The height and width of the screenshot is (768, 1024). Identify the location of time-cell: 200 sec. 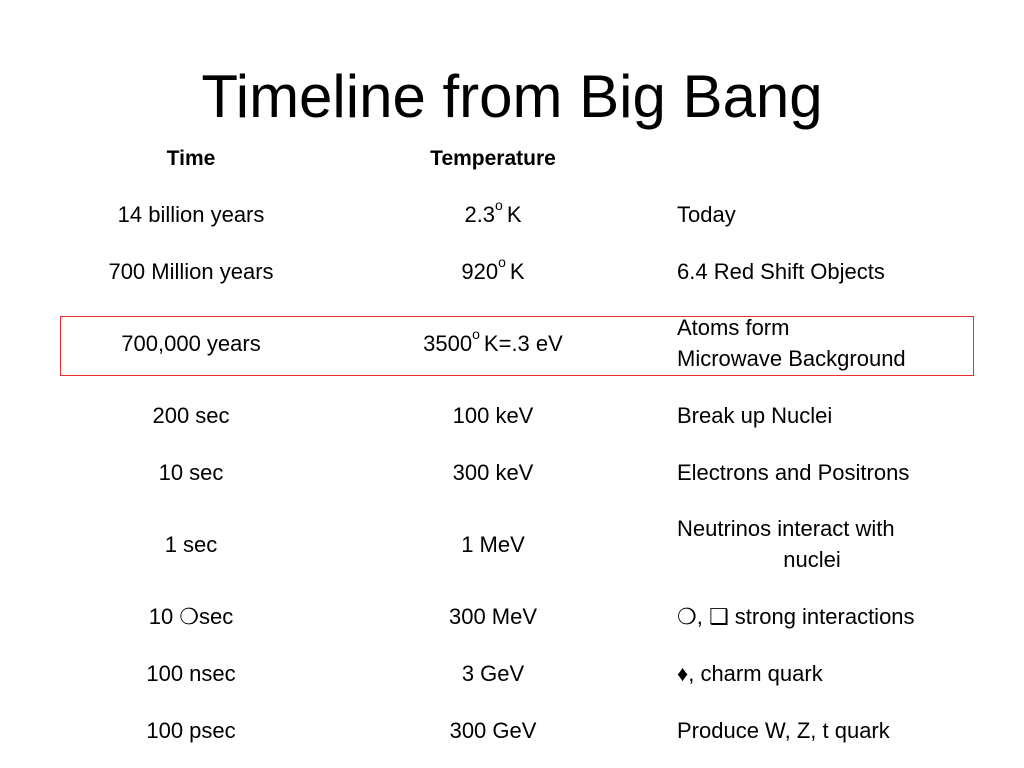
(191, 415).